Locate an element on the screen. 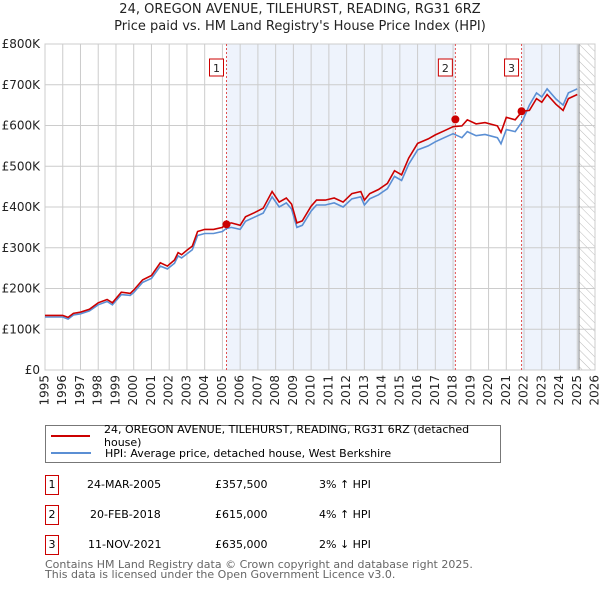 The height and width of the screenshot is (590, 600). sale-label: 2 is located at coordinates (445, 68).